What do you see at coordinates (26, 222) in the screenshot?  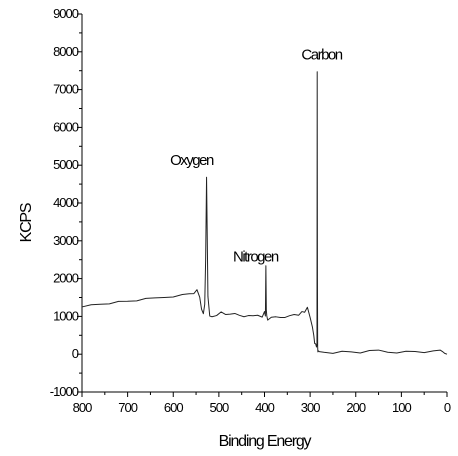 I see `y-axis-title: KCPS` at bounding box center [26, 222].